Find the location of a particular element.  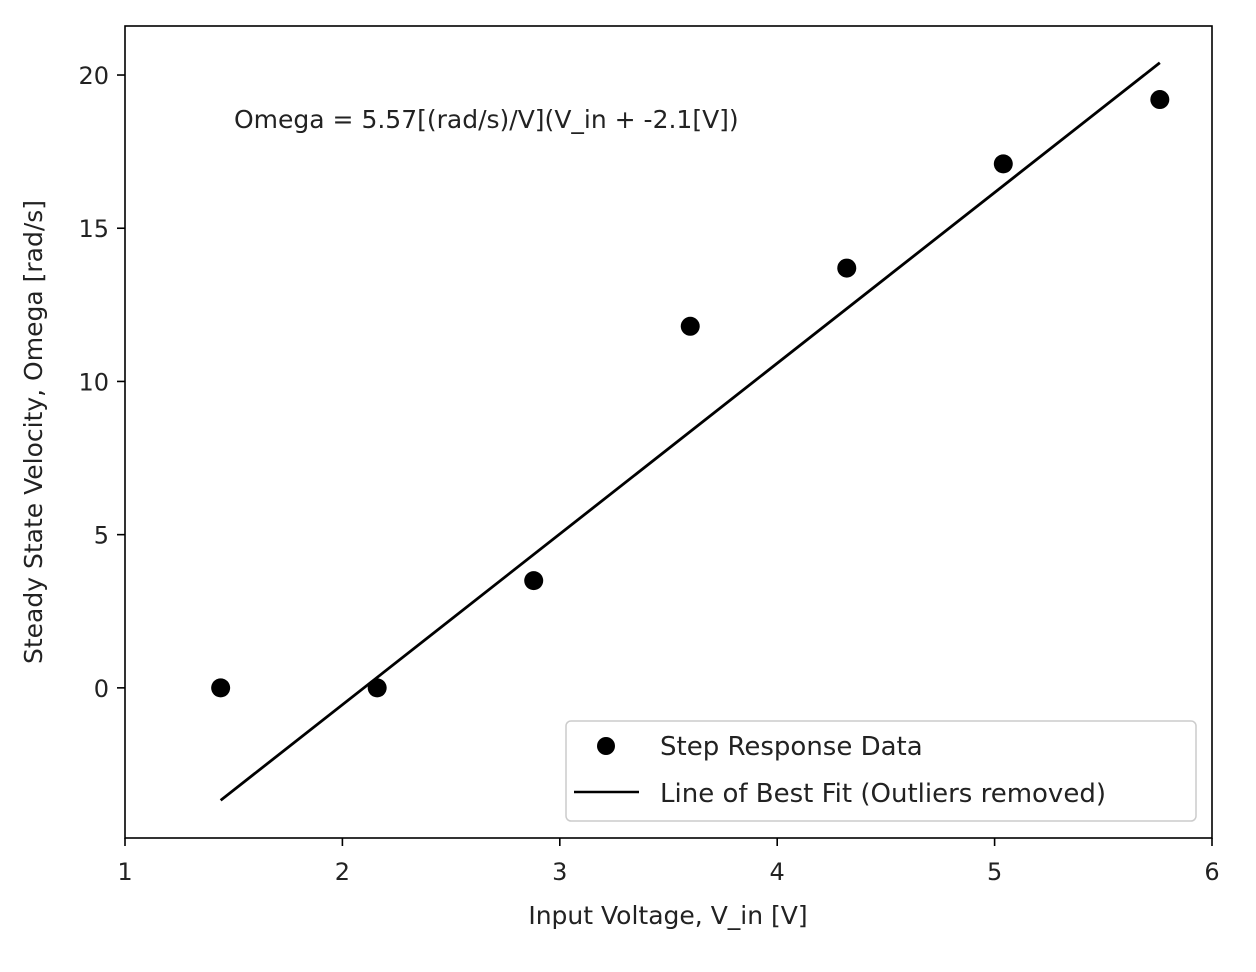

y-tick-label: 15 is located at coordinates (93, 229).